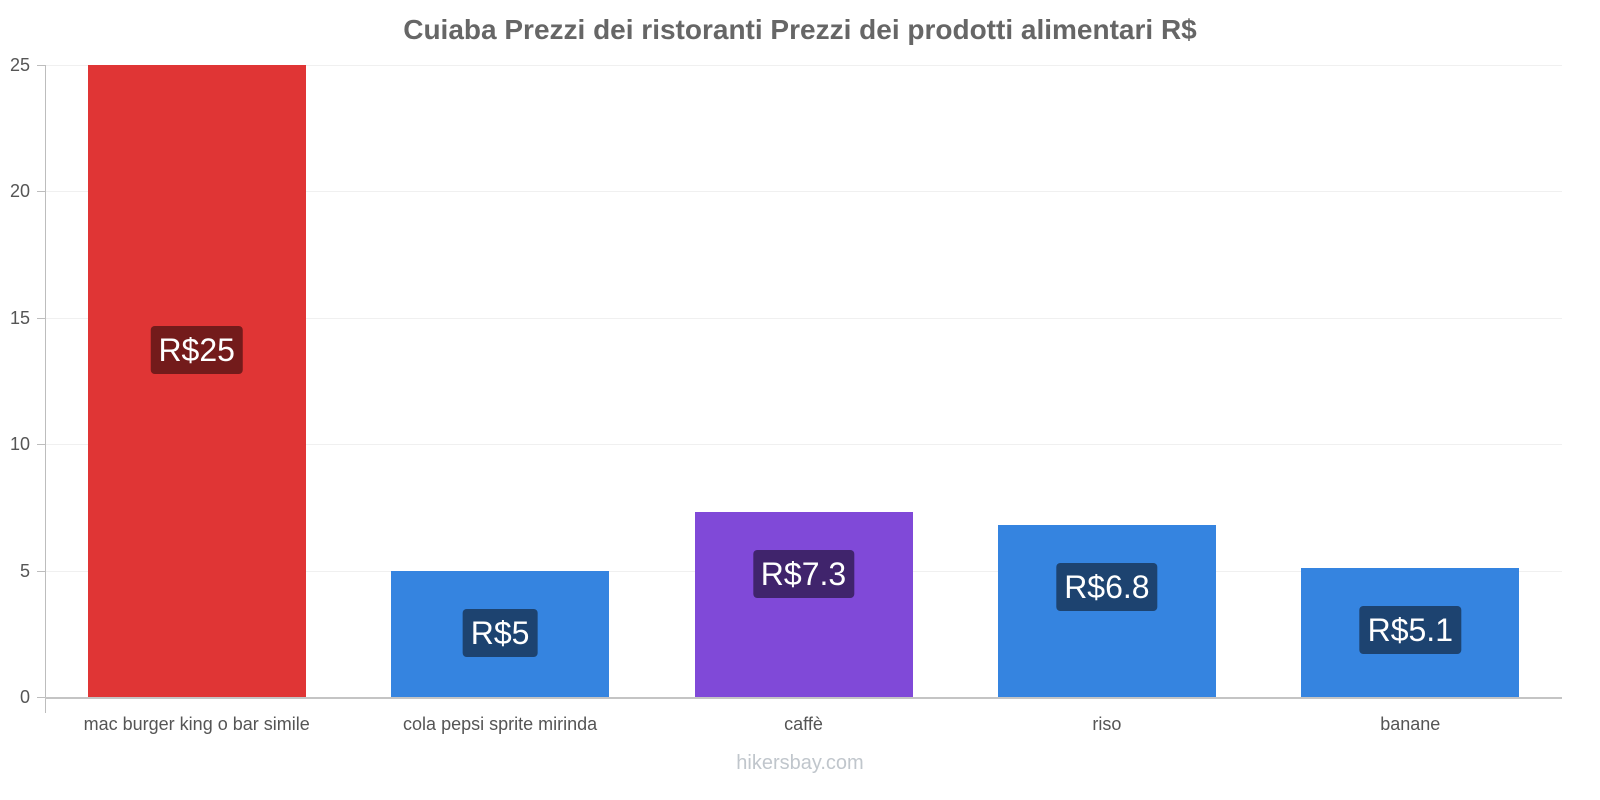  What do you see at coordinates (19, 444) in the screenshot?
I see `y-tick-label: 10` at bounding box center [19, 444].